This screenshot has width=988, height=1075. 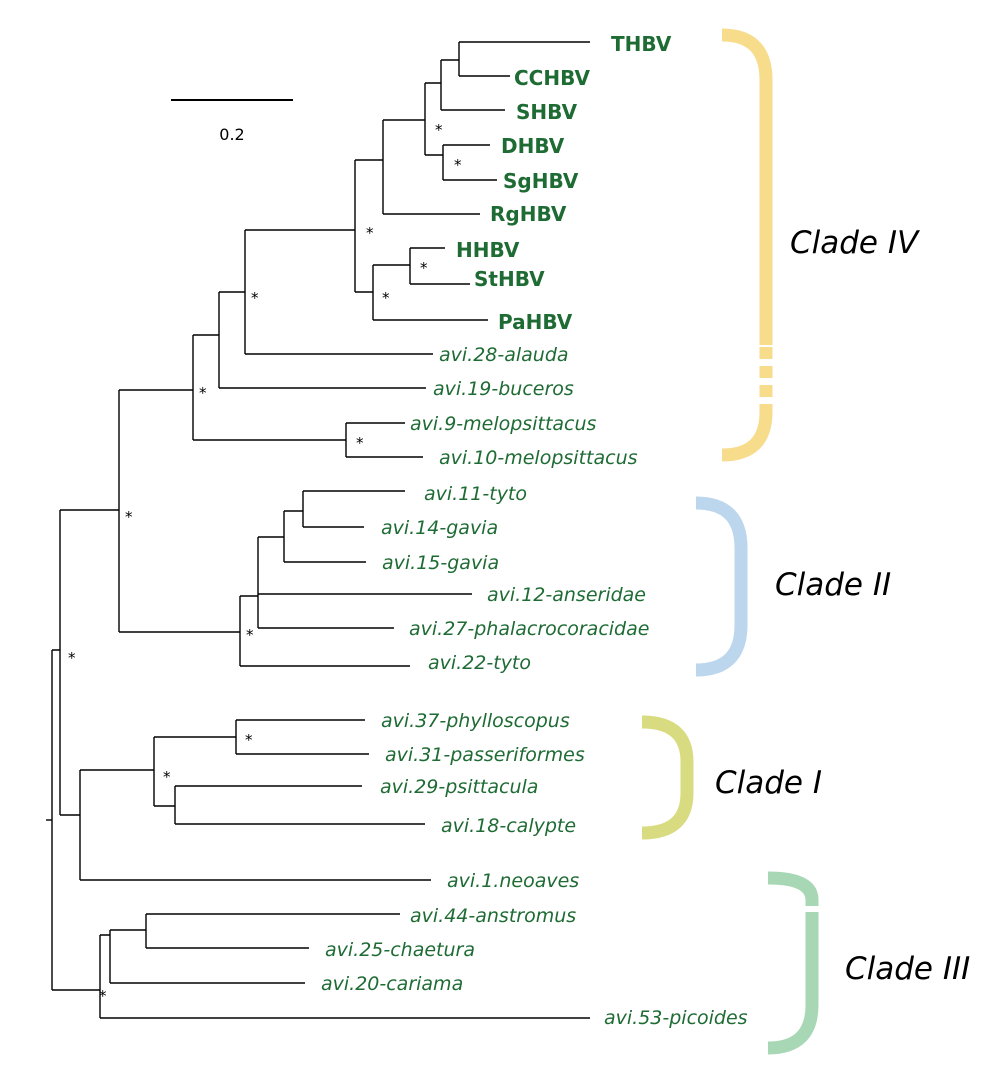 What do you see at coordinates (721, 586) in the screenshot?
I see `clade-ii-bracket` at bounding box center [721, 586].